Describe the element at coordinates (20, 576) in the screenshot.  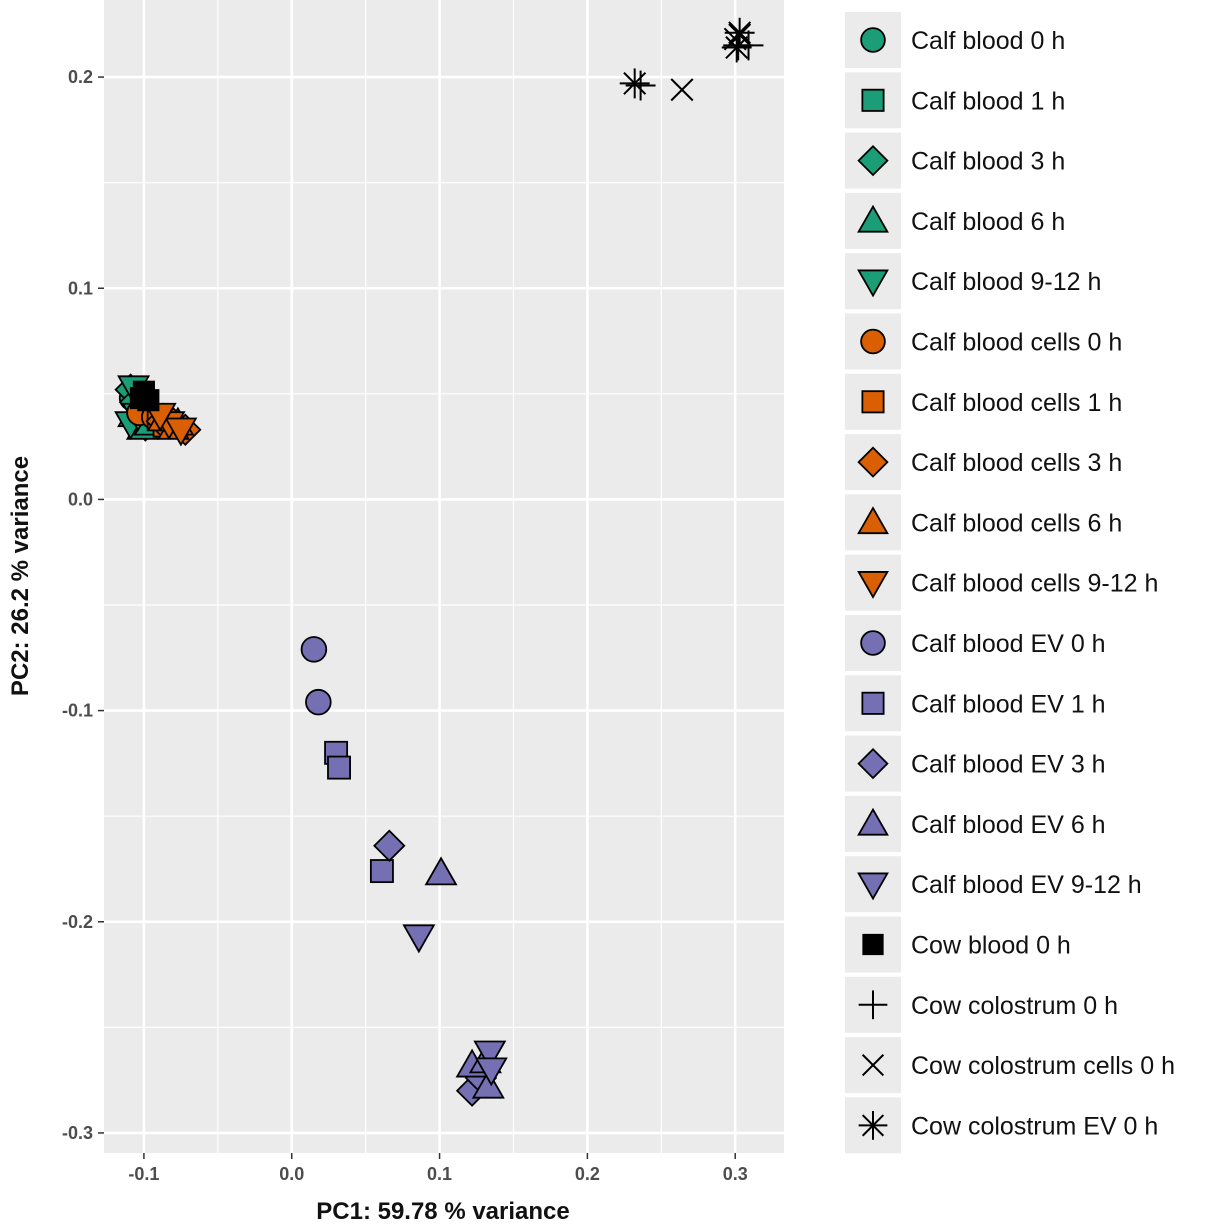
I see `y-axis-title: PC2: 26.2 % variance` at that location.